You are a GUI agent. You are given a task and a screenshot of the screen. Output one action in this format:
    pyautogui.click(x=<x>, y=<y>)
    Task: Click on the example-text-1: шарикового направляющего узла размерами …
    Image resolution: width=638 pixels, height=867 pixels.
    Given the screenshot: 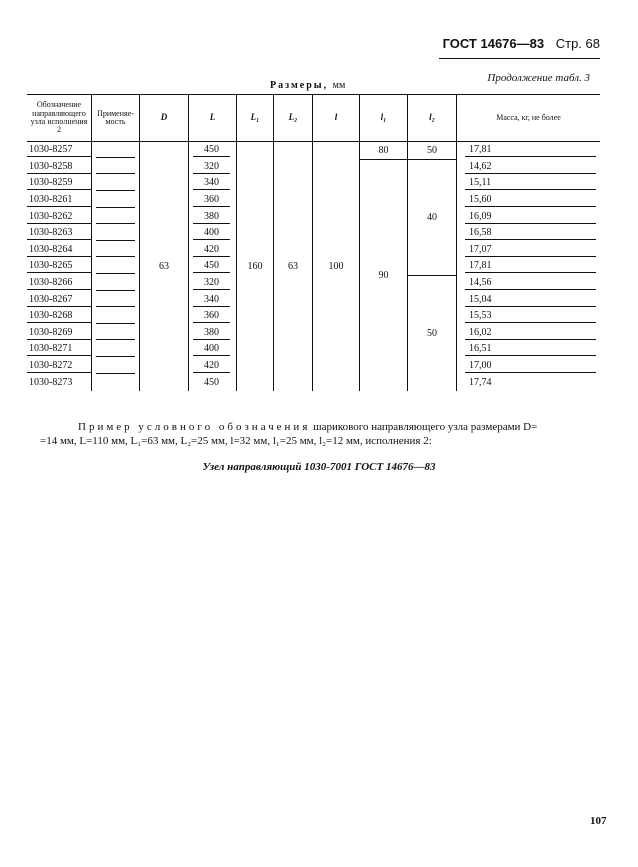 What is the action you would take?
    pyautogui.click(x=425, y=427)
    